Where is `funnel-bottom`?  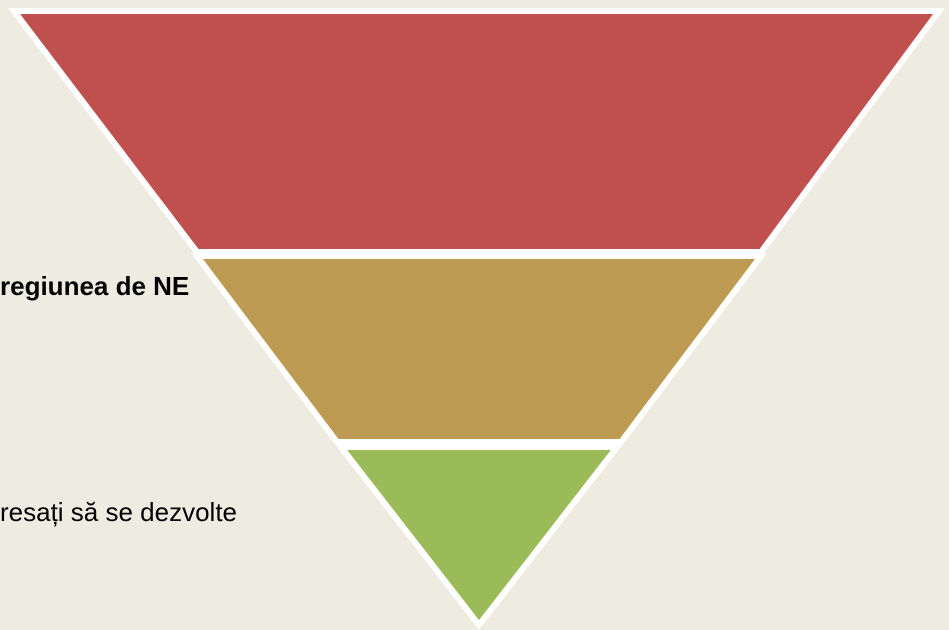
funnel-bottom is located at coordinates (479, 537).